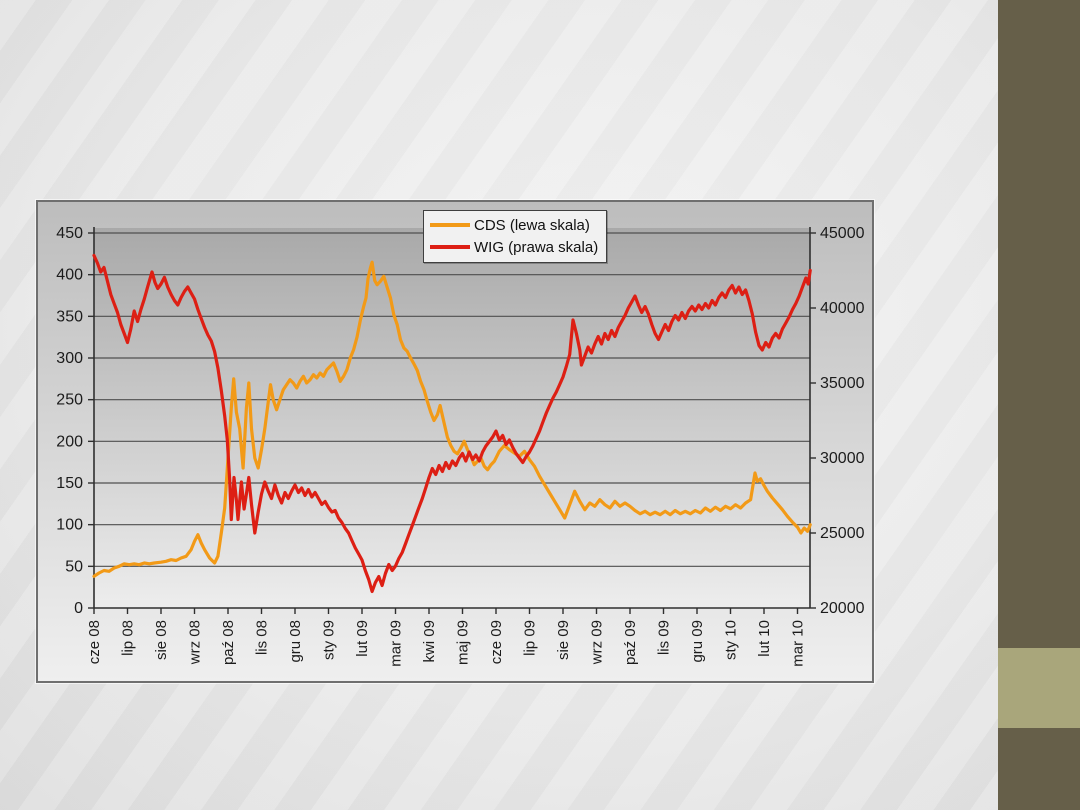  Describe the element at coordinates (362, 638) in the screenshot. I see `x-axis-tick-label: lut 09` at that location.